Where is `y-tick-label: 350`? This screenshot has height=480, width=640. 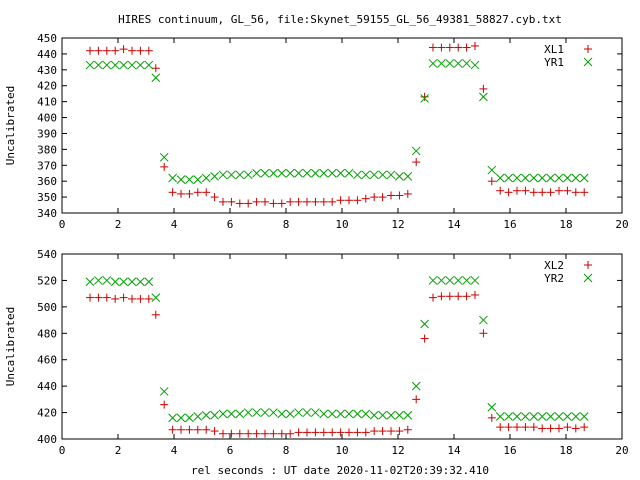
y-tick-label: 350 is located at coordinates (47, 197).